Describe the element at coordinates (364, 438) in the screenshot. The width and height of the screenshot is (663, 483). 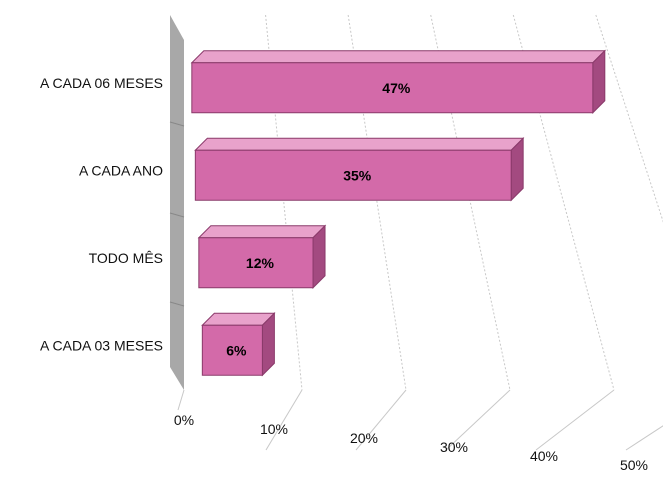
I see `x-tick-label: 20%` at that location.